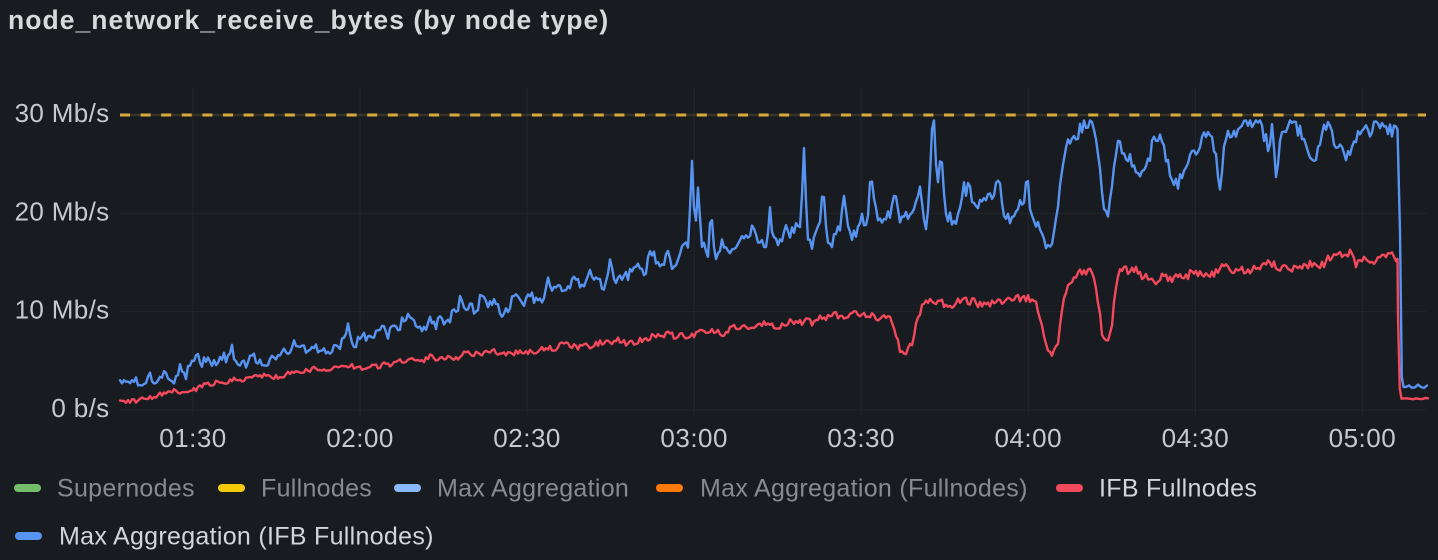 Image resolution: width=1438 pixels, height=560 pixels. What do you see at coordinates (126, 489) in the screenshot?
I see `svg-text: Supernodes` at bounding box center [126, 489].